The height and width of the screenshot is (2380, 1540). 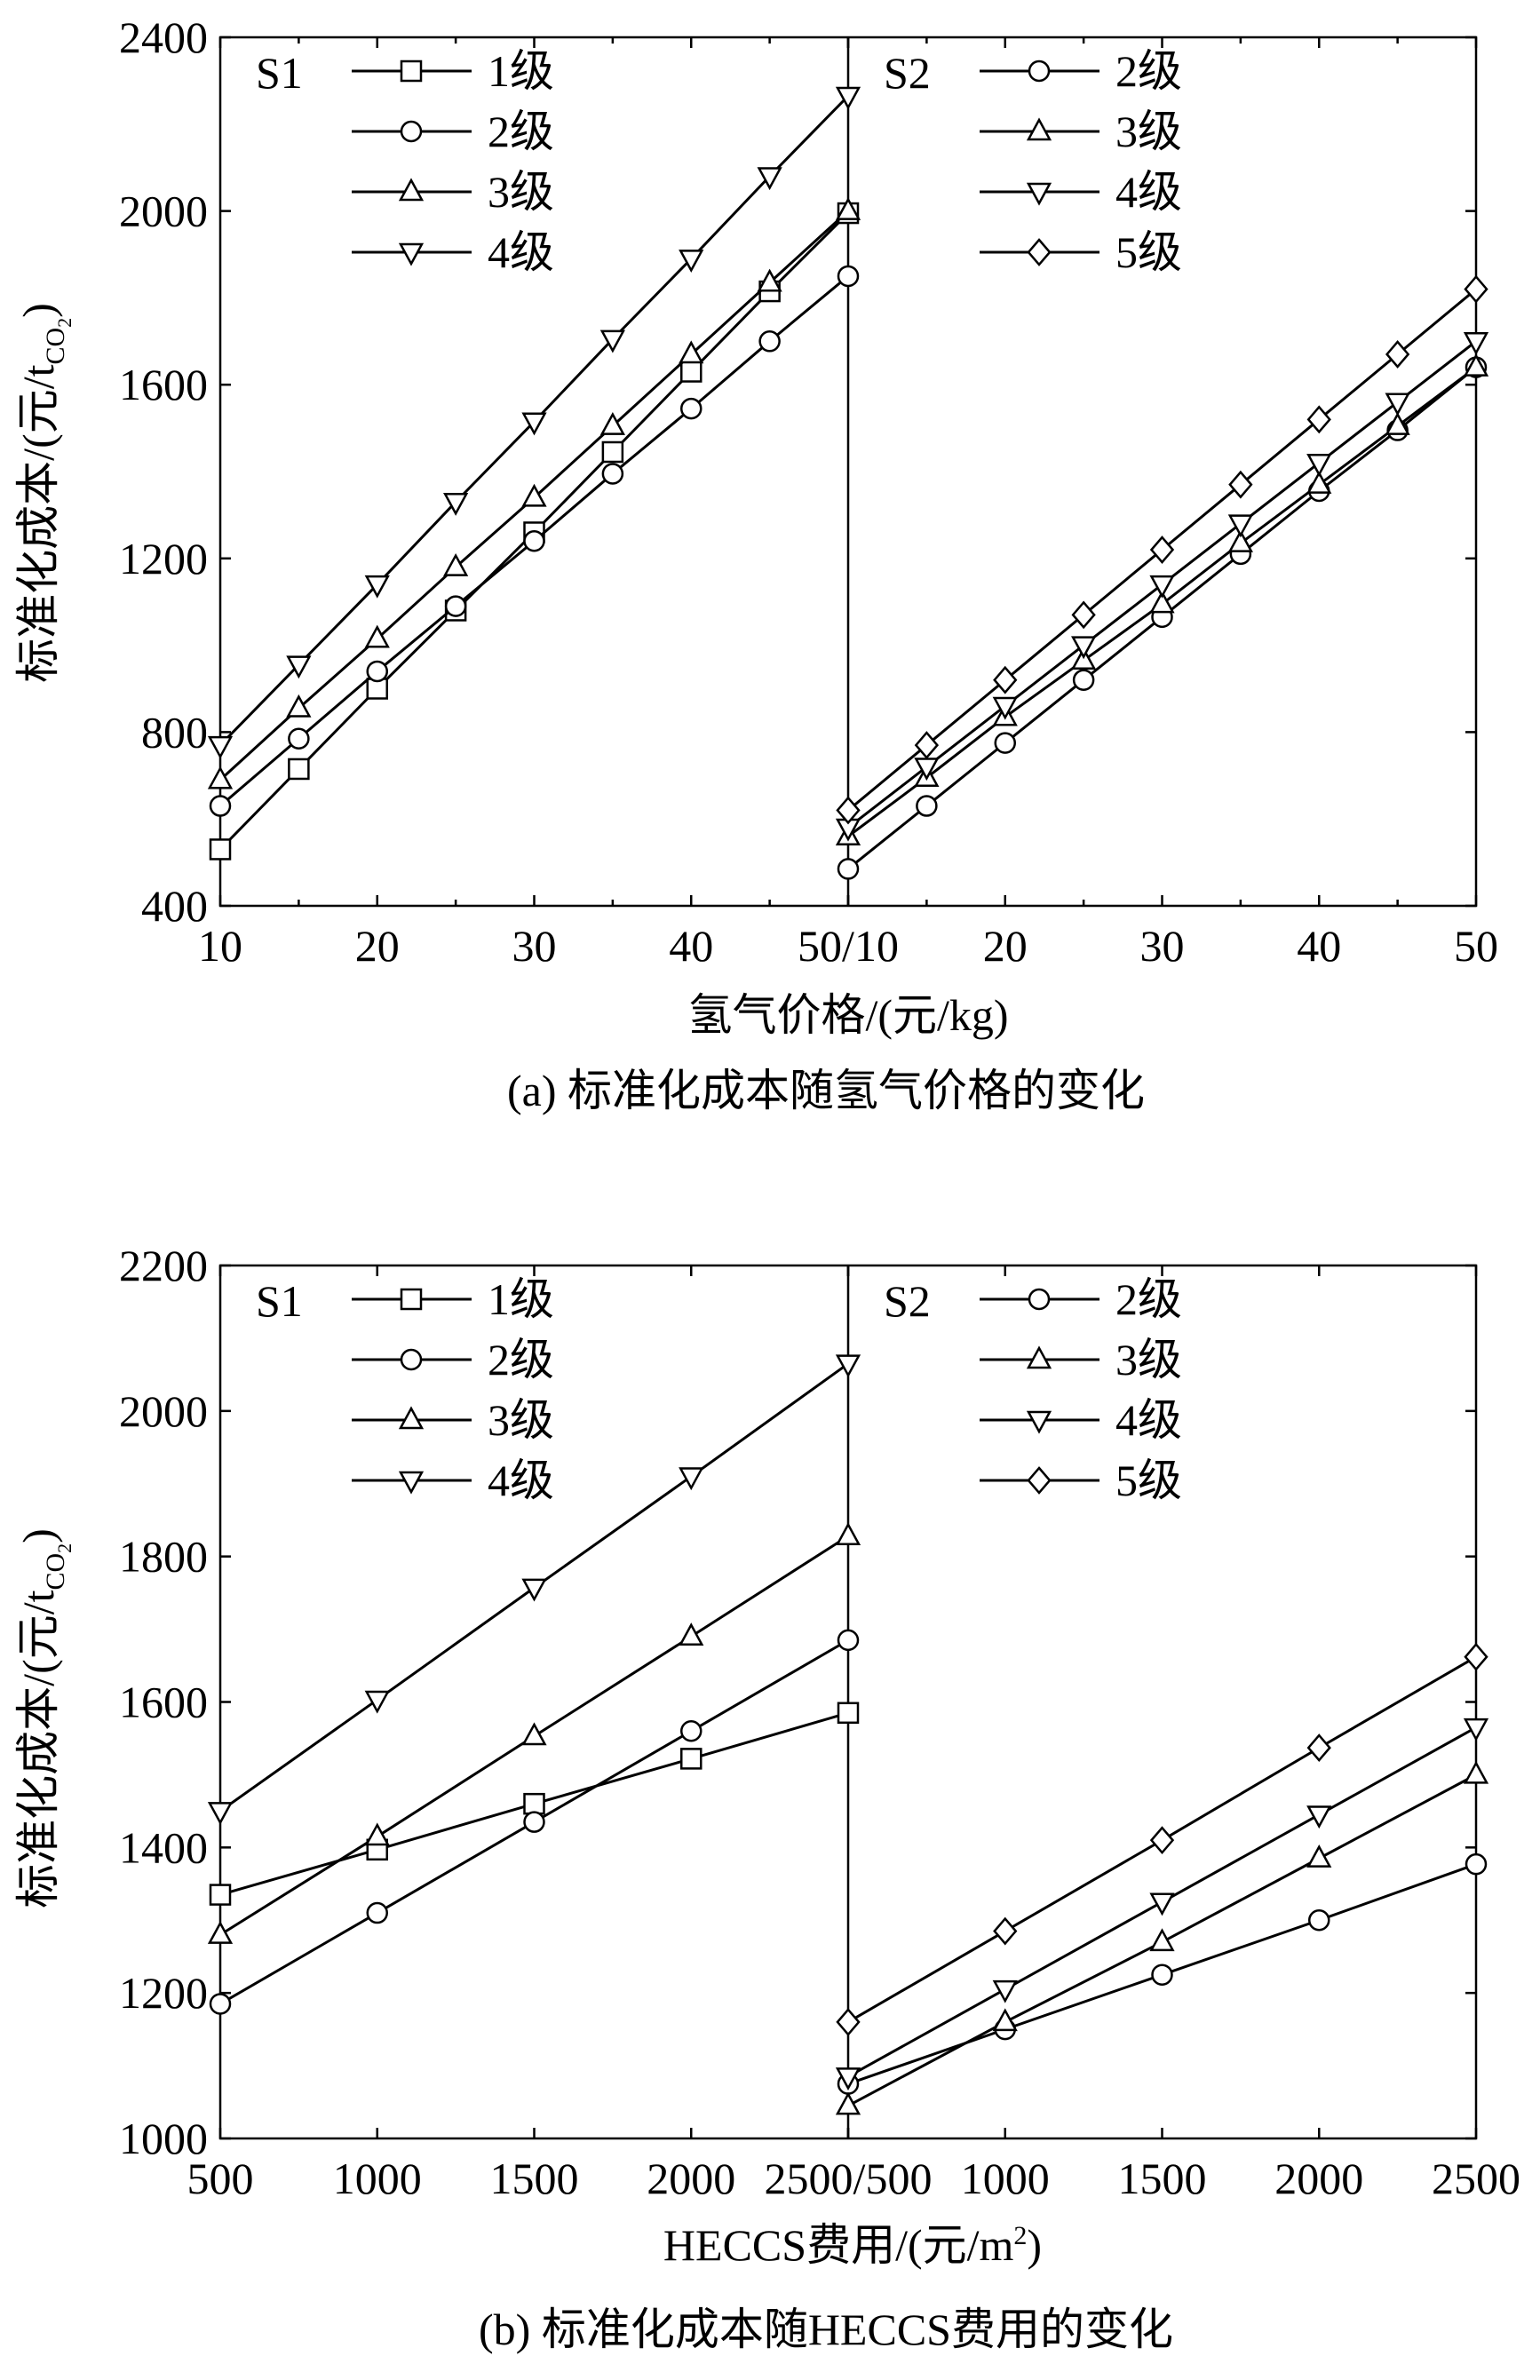 I want to click on chart-a-s2-legend-label: 4级, so click(x=1148, y=192).